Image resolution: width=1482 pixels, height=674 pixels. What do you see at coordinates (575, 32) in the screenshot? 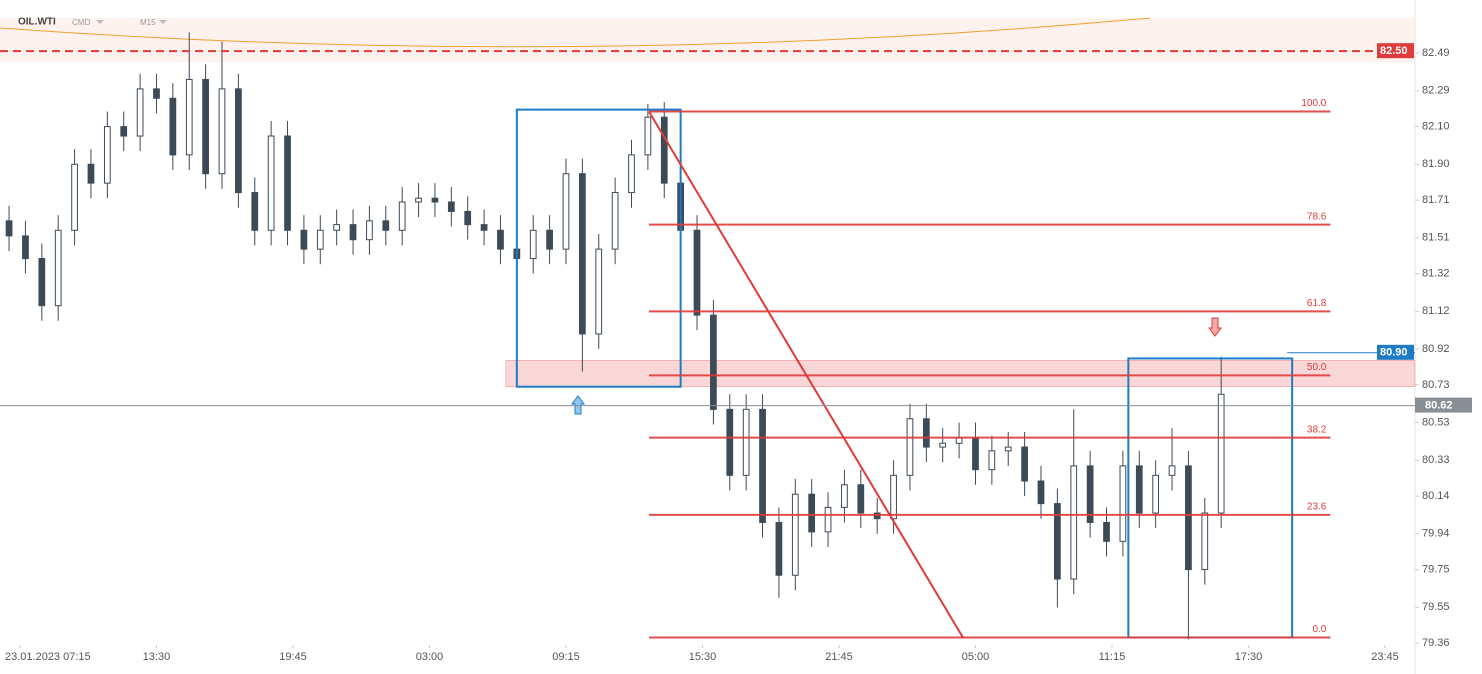
I see `ma-arc` at bounding box center [575, 32].